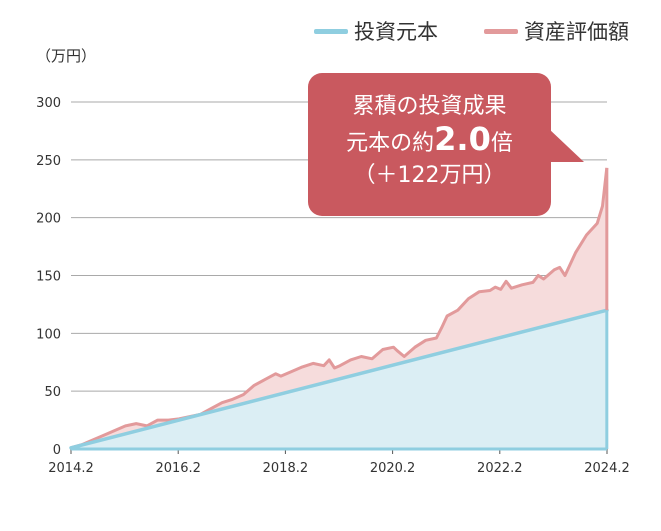 The height and width of the screenshot is (531, 661). I want to click on y-tick-label-300: 300, so click(48, 103).